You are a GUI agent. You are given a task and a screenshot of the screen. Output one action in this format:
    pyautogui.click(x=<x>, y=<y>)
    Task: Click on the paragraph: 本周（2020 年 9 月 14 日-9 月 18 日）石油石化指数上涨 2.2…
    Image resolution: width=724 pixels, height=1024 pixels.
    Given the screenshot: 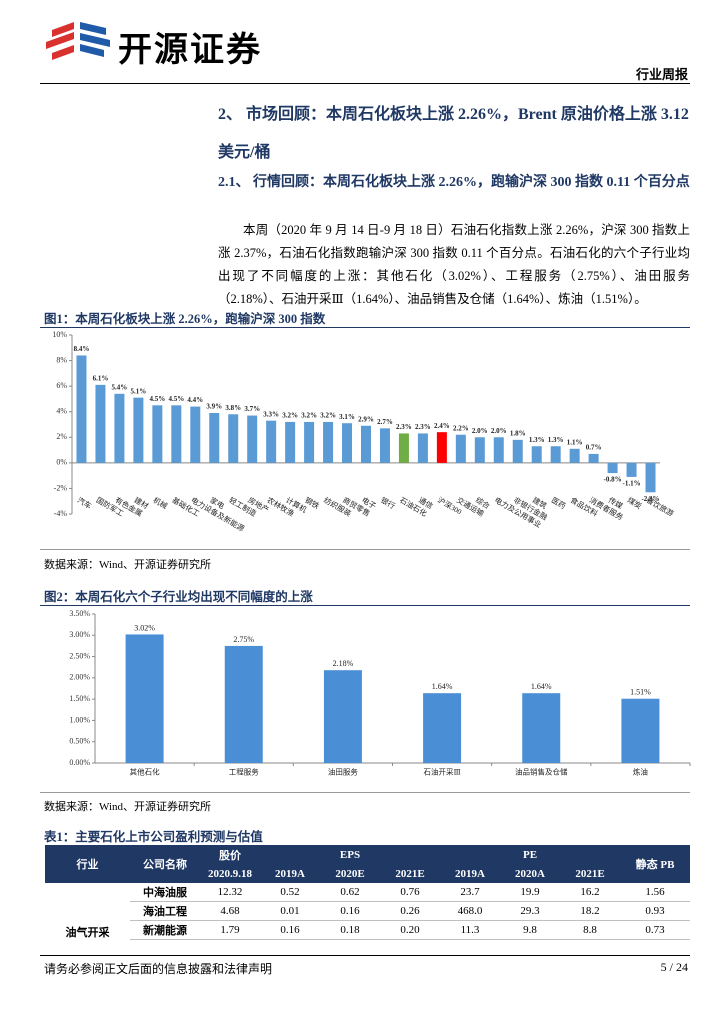 What is the action you would take?
    pyautogui.click(x=454, y=264)
    